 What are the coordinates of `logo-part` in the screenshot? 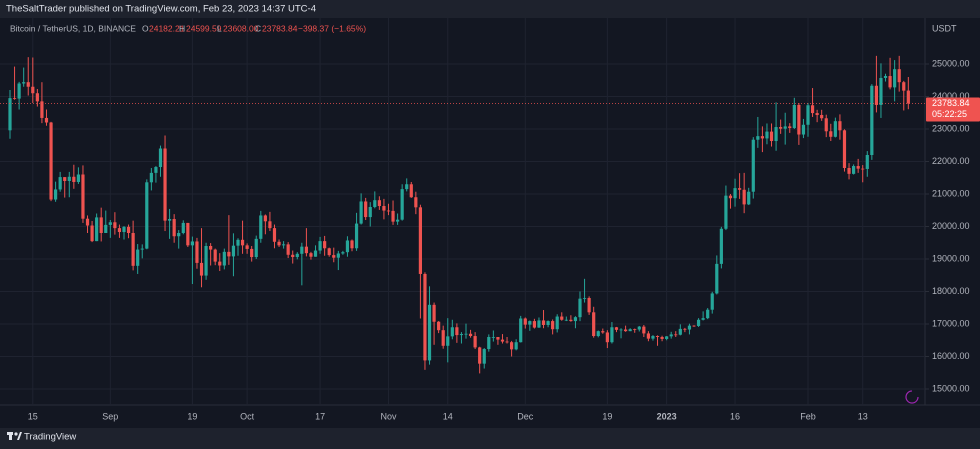 It's located at (19, 436).